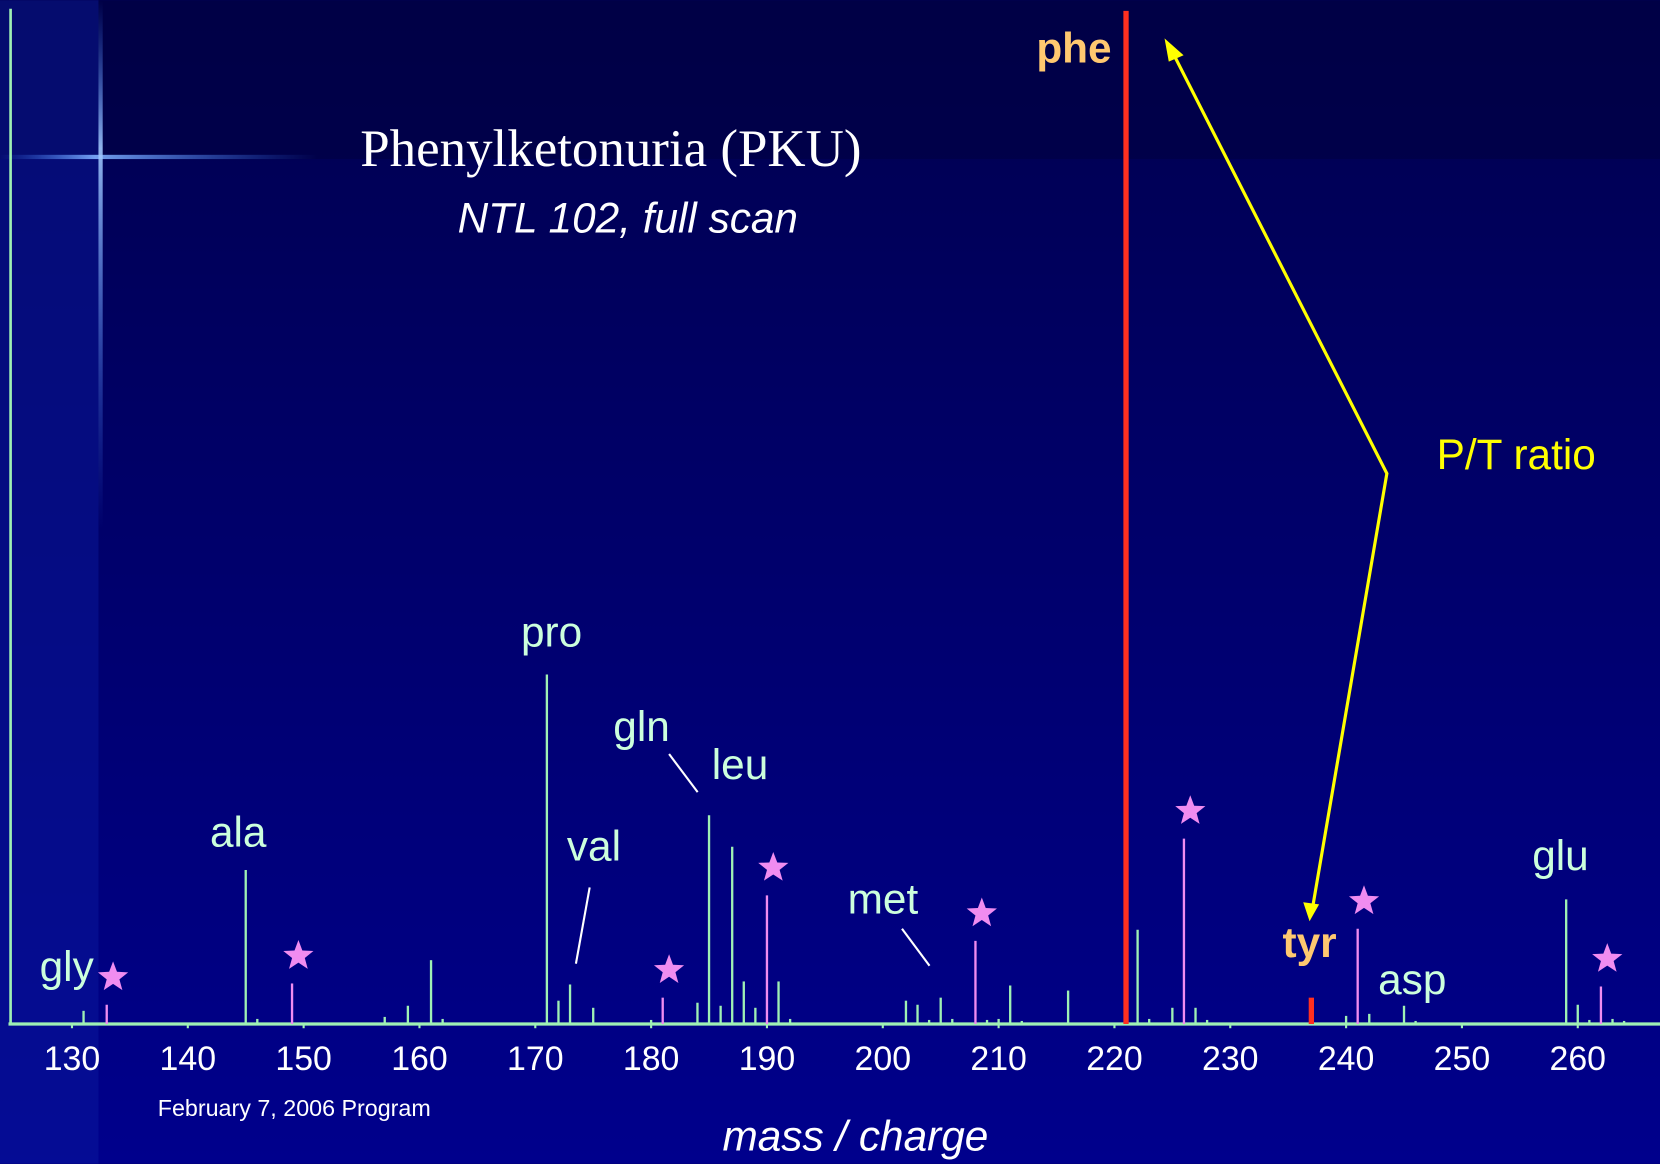 This screenshot has height=1164, width=1660. What do you see at coordinates (855, 1136) in the screenshot?
I see `x-axis-label: mass / charge` at bounding box center [855, 1136].